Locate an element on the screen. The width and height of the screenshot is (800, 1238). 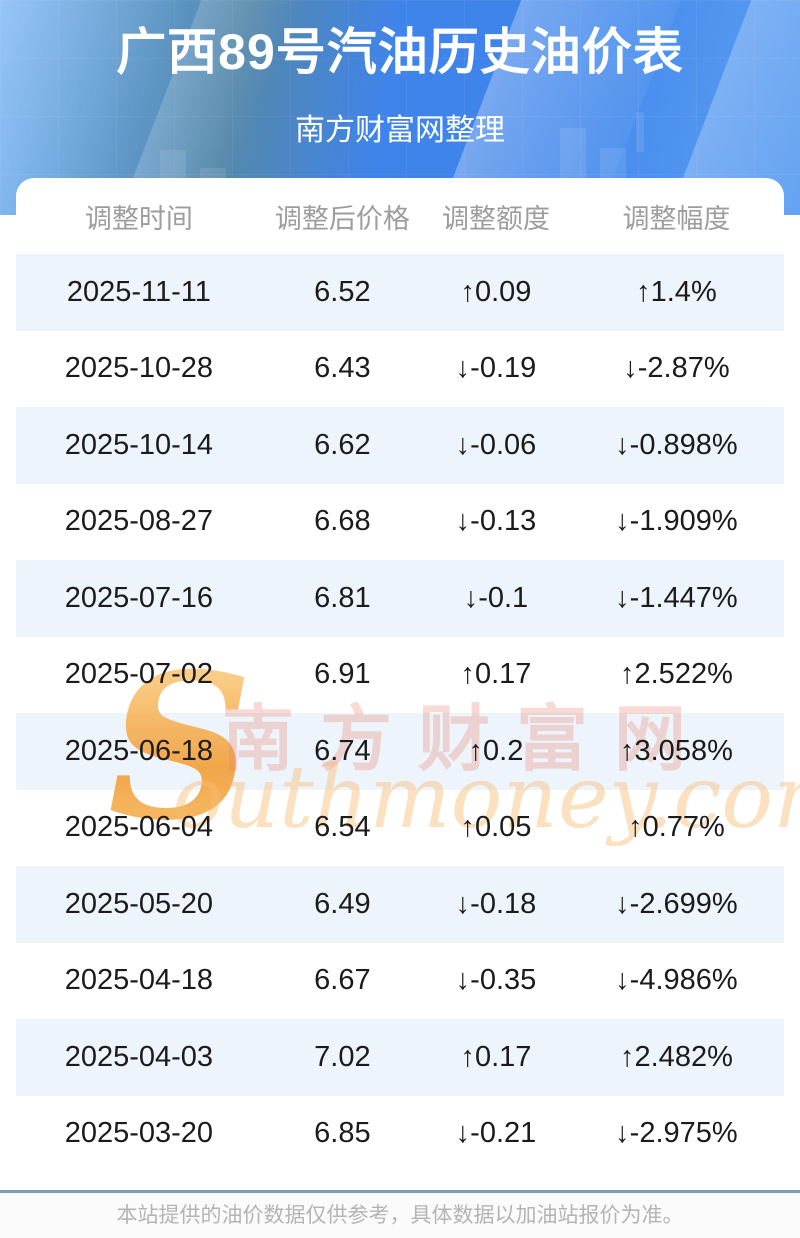
price-after: 7.02 is located at coordinates (342, 1056).